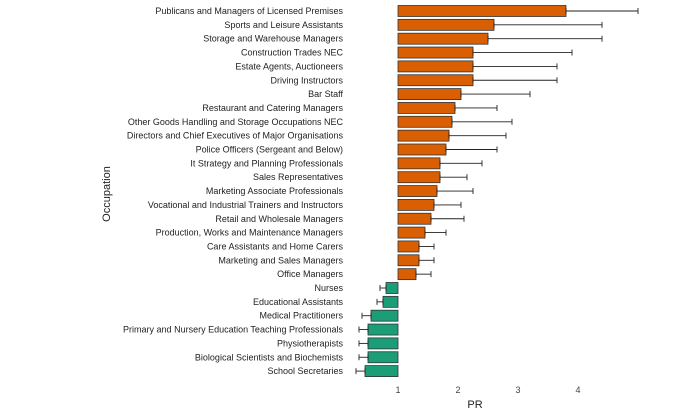 The image size is (699, 418). What do you see at coordinates (301, 316) in the screenshot?
I see `category-label: Medical Practitioners` at bounding box center [301, 316].